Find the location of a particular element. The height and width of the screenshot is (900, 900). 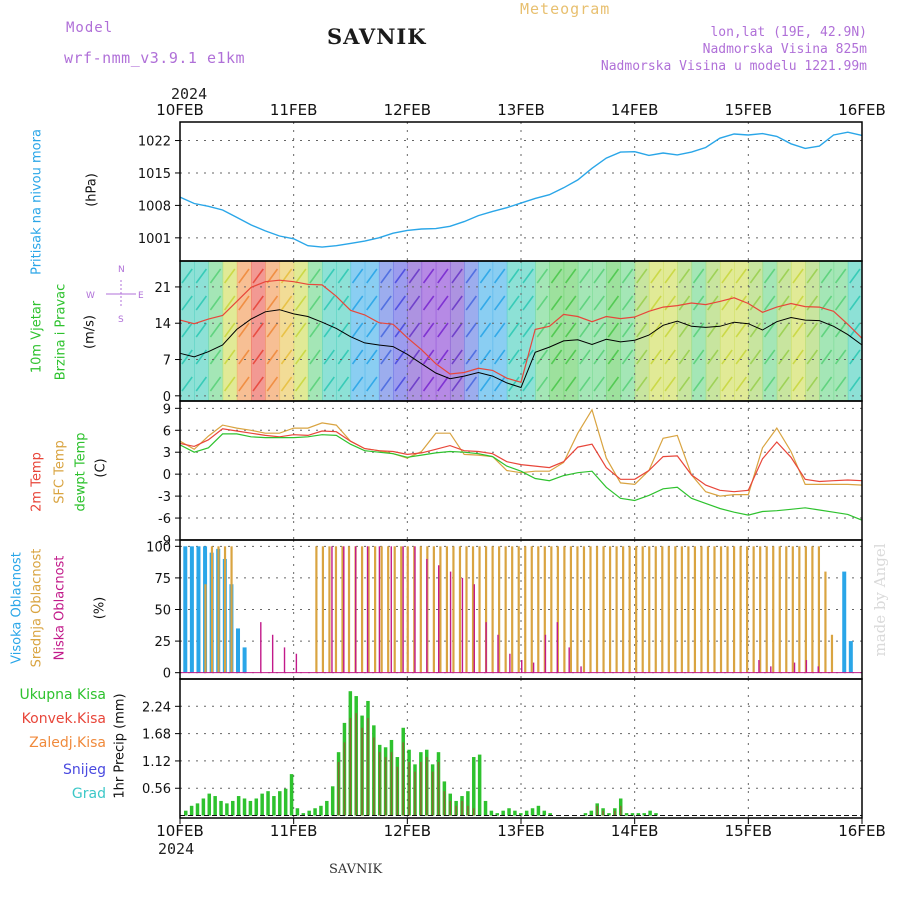

legend-snow: Snijeg is located at coordinates (84, 770).